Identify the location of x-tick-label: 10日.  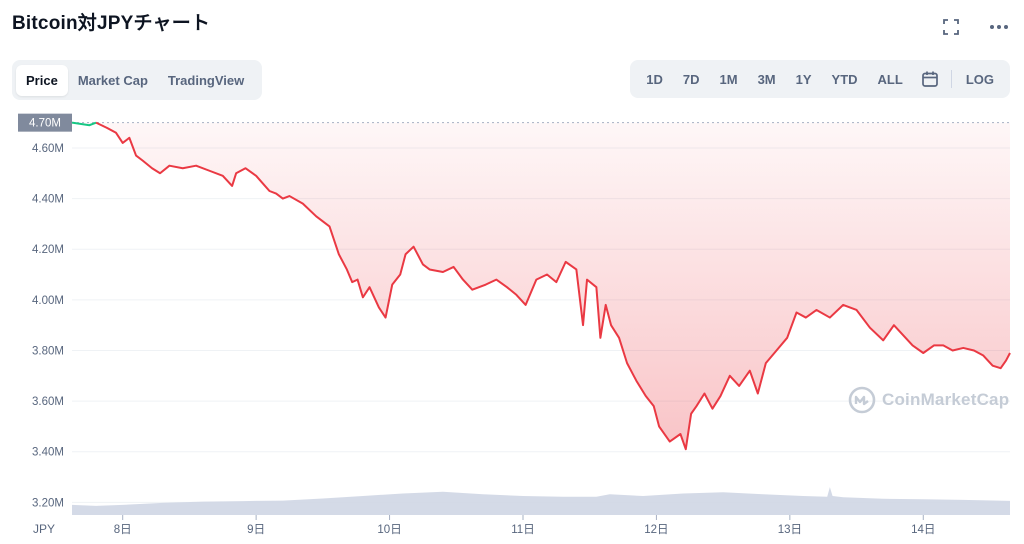
(389, 530).